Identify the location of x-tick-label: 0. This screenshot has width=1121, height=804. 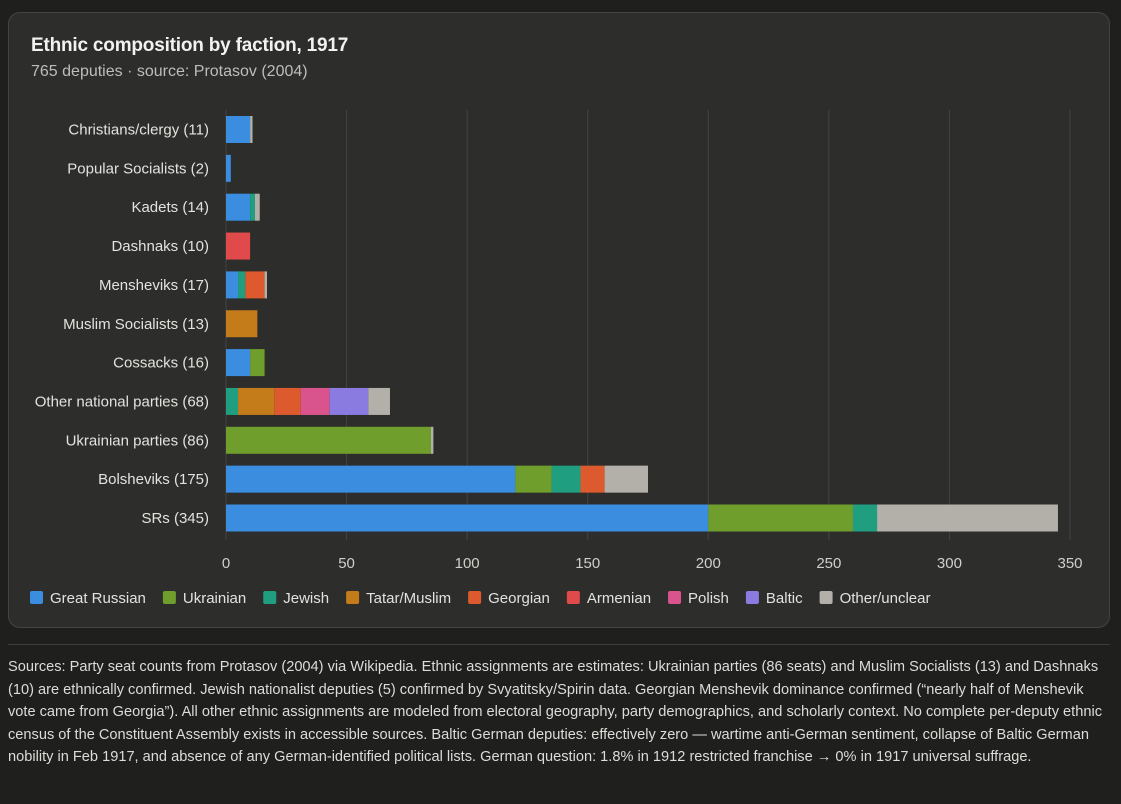
(226, 563).